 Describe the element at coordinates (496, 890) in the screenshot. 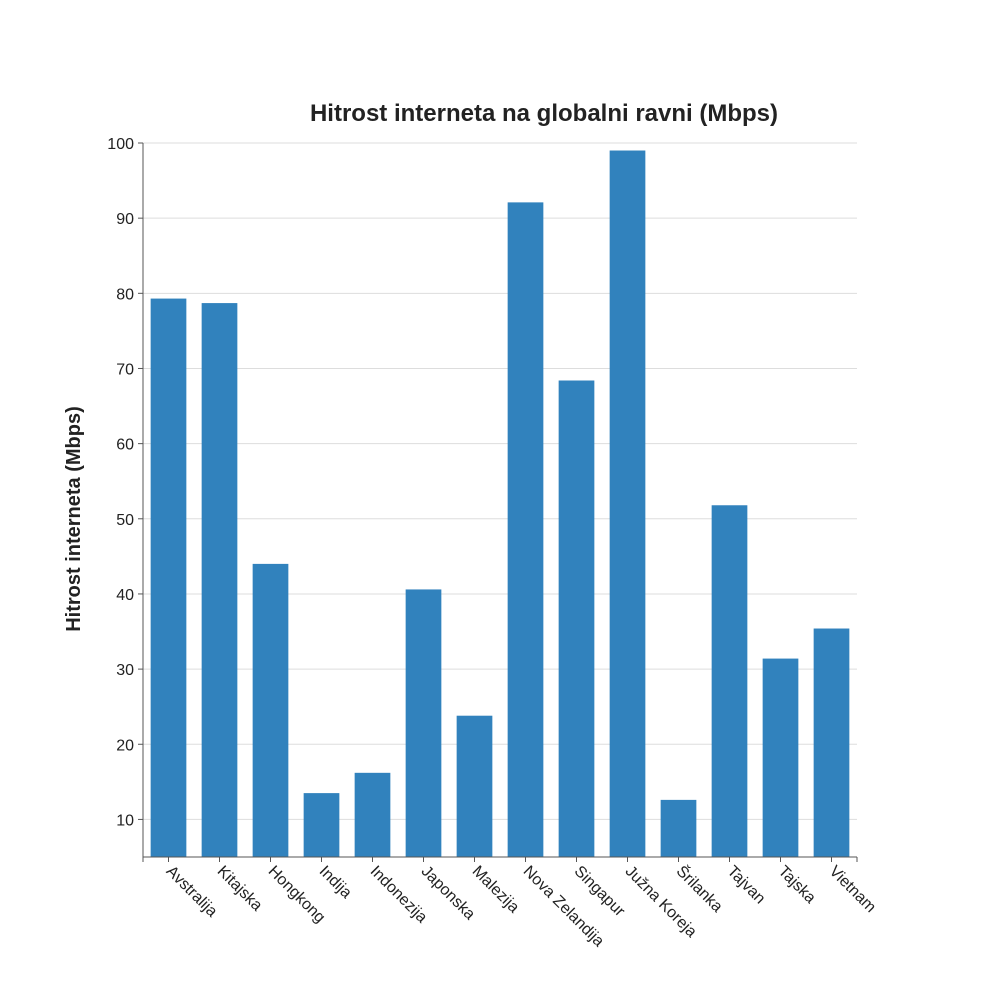

I see `x-tick-label: Malezija` at that location.